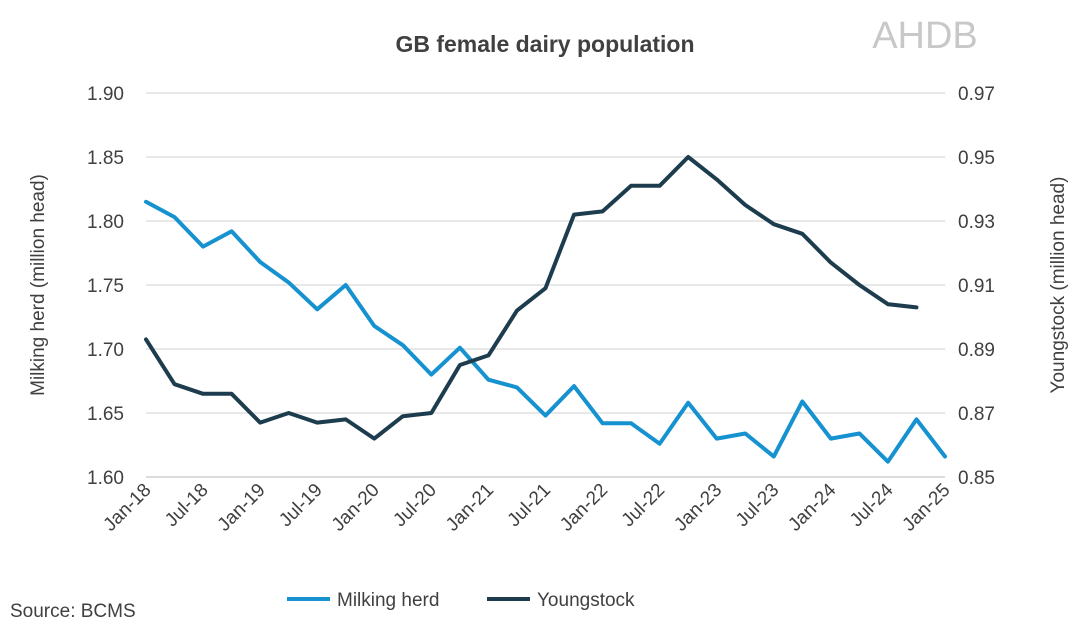  I want to click on y-axis-right-label: Youngstock (million head), so click(1058, 285).